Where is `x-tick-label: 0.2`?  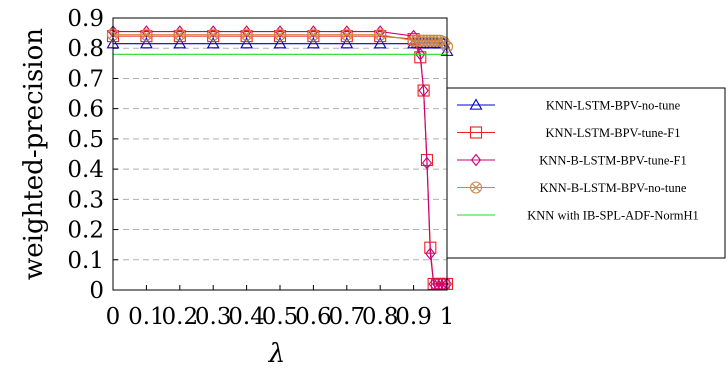
x-tick-label: 0.2 is located at coordinates (180, 317).